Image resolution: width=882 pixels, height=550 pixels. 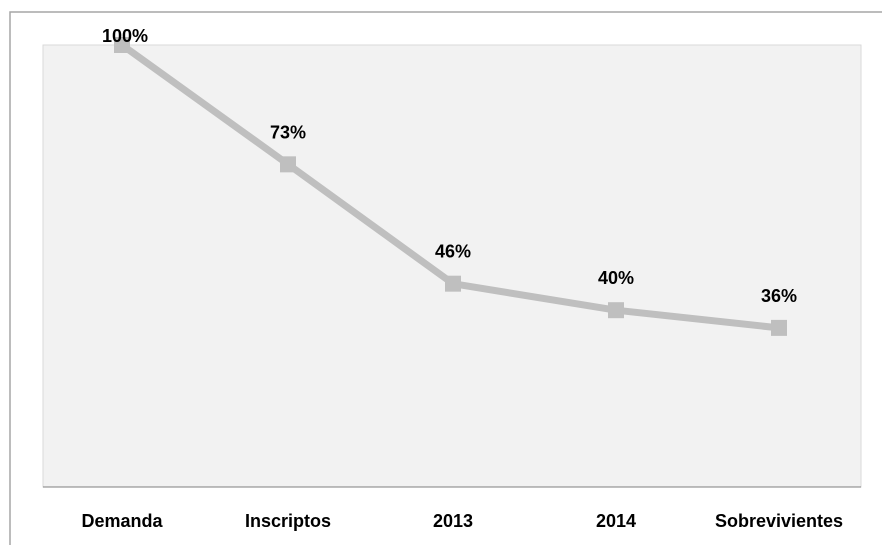 What do you see at coordinates (616, 521) in the screenshot?
I see `x-tick-label: 2014` at bounding box center [616, 521].